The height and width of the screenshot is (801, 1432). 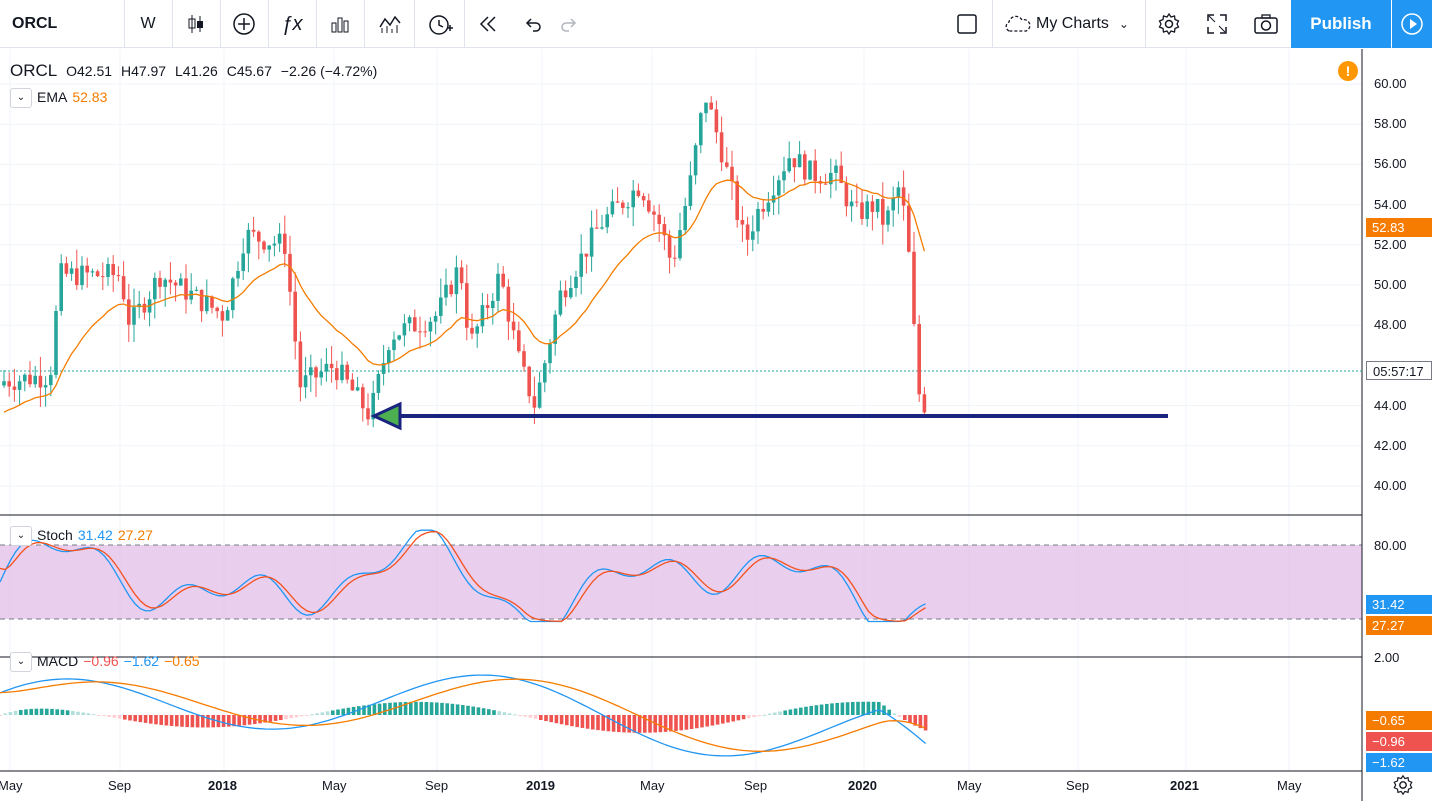 What do you see at coordinates (1412, 24) in the screenshot?
I see `publish-play-icon` at bounding box center [1412, 24].